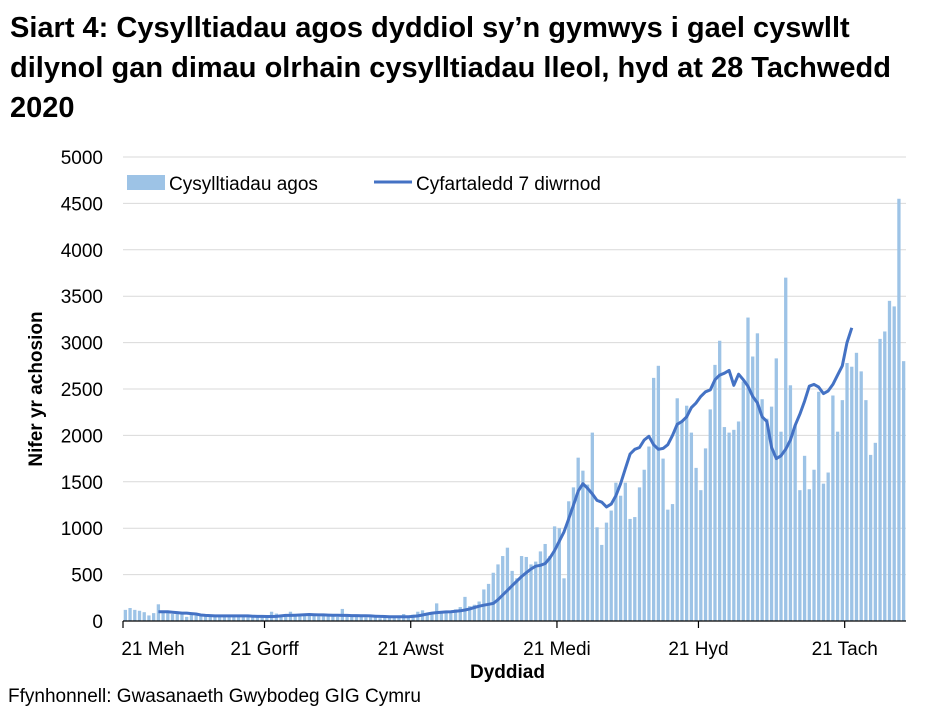  I want to click on y-tick-label: 500, so click(87, 576).